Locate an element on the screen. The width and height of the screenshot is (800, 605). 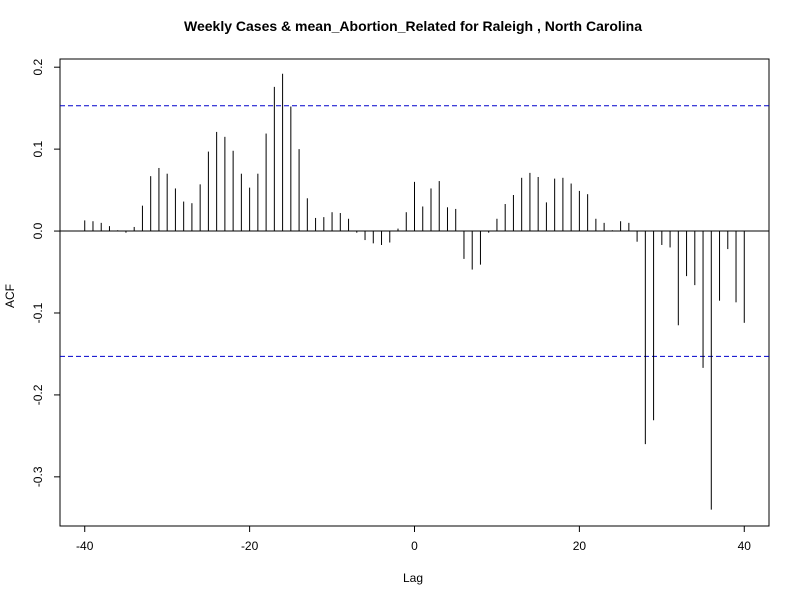
y-tick-label: 0.0 is located at coordinates (38, 230).